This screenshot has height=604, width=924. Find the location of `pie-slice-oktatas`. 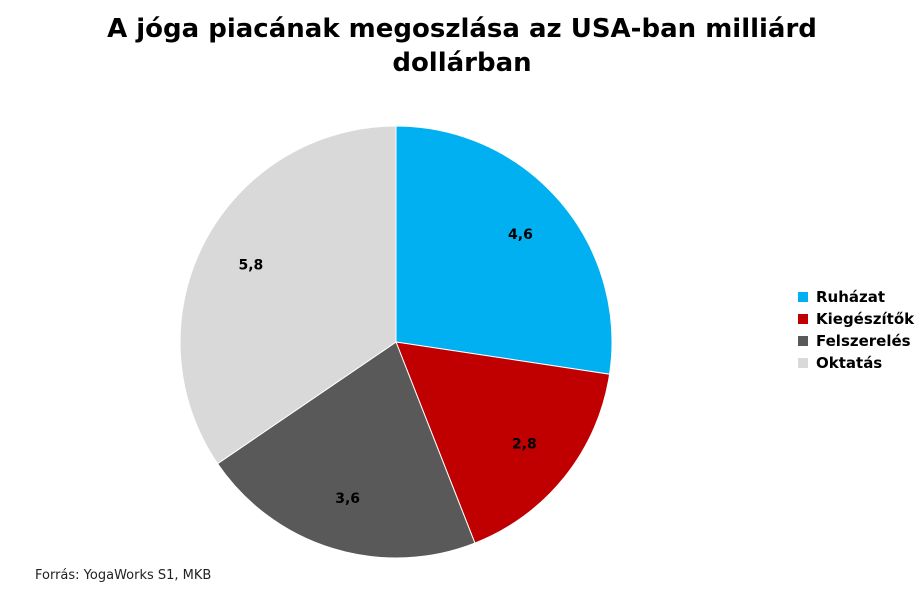

pie-slice-oktatas is located at coordinates (288, 295).